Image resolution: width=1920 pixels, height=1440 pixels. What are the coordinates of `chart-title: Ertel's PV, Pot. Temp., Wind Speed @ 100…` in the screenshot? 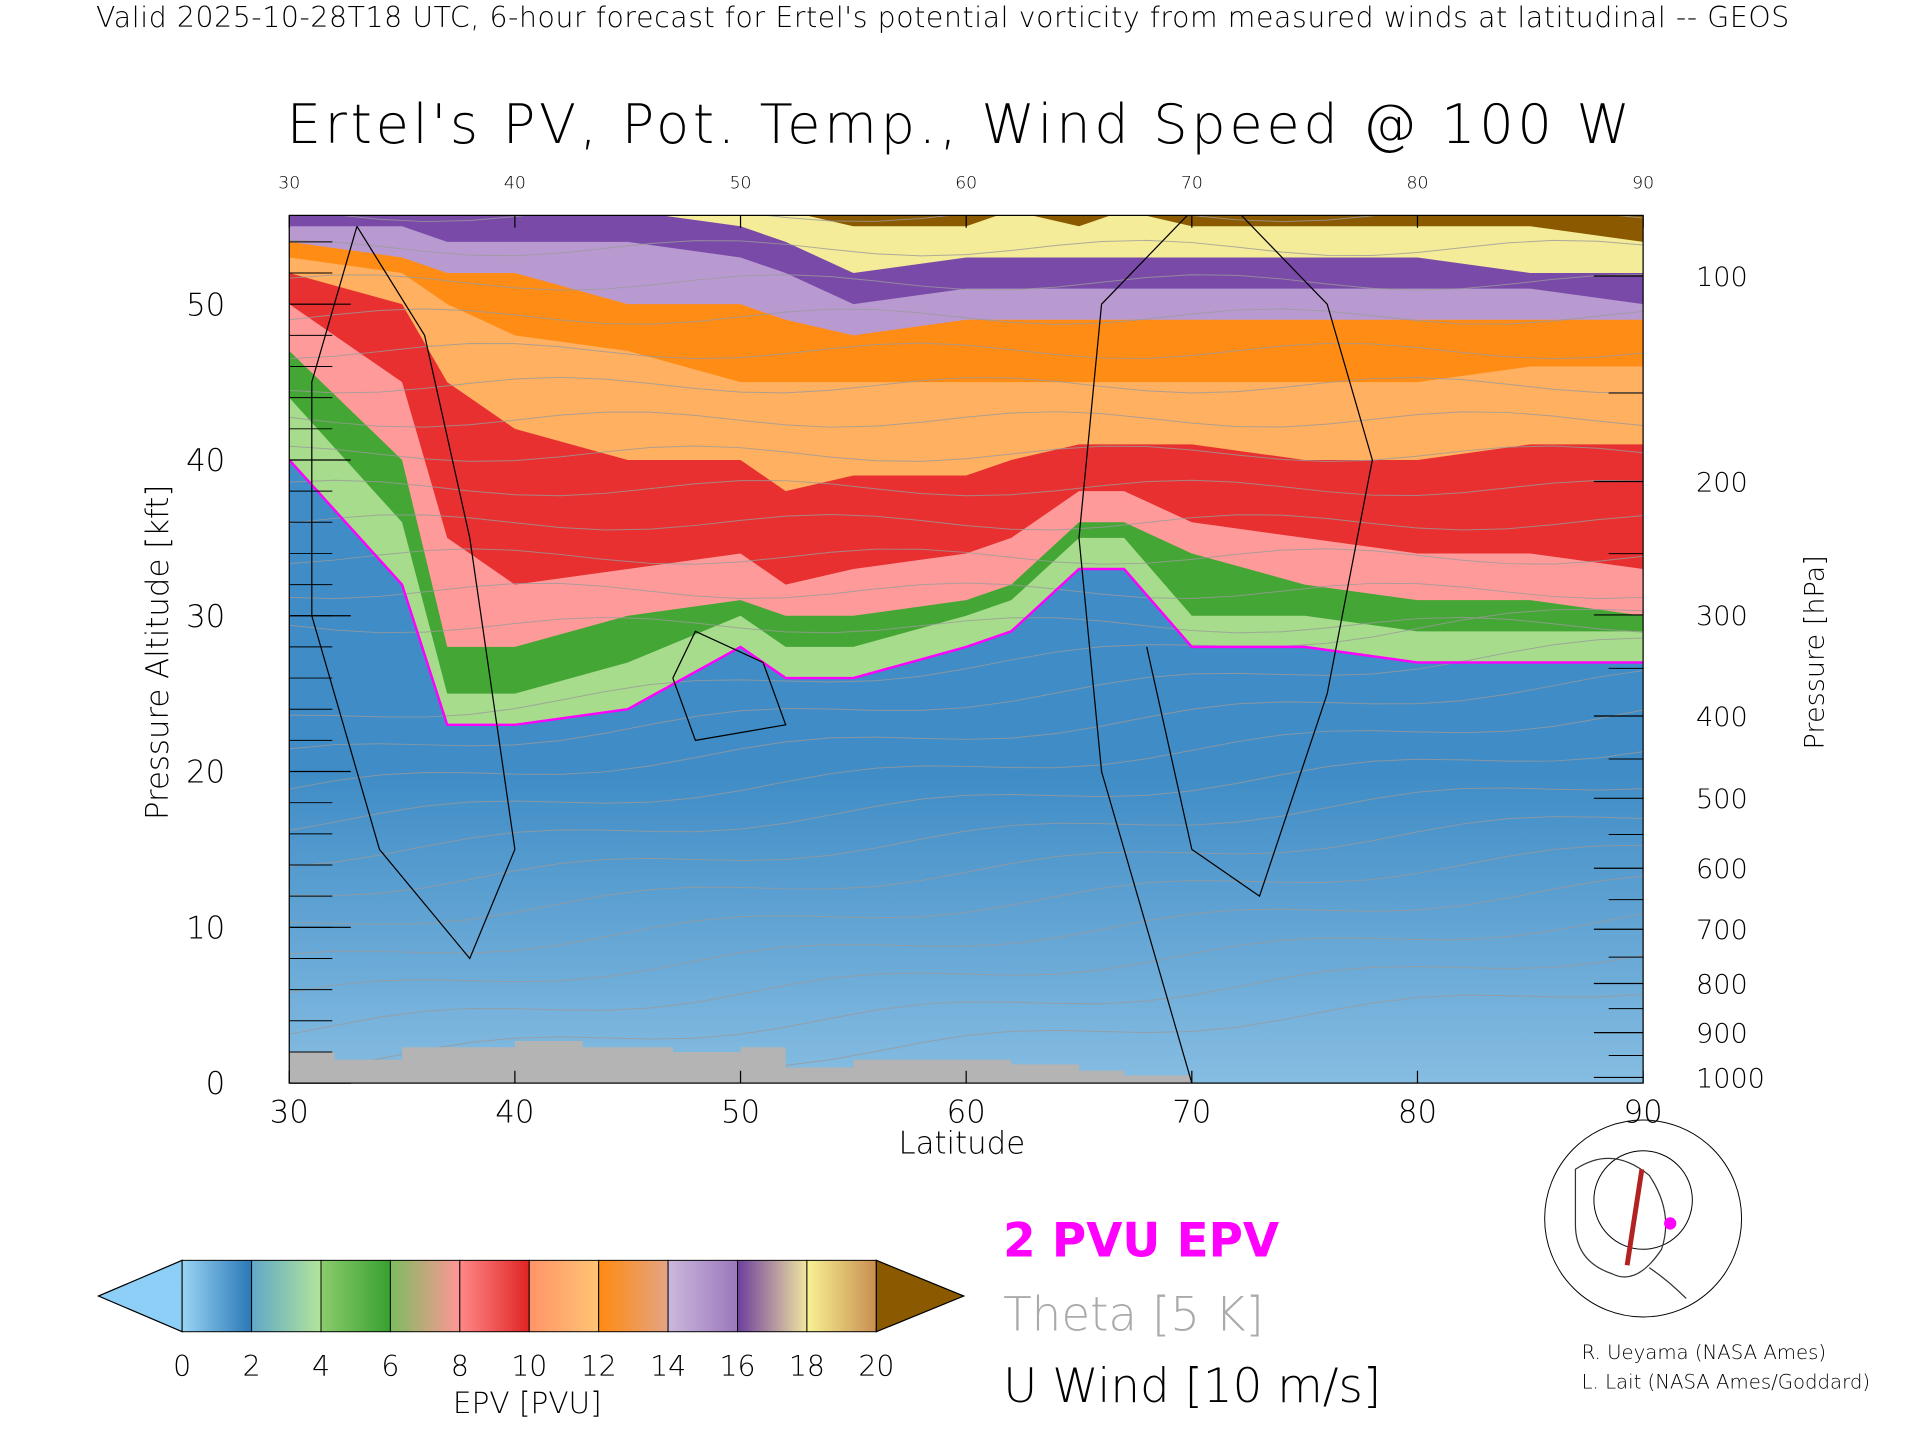 It's located at (960, 125).